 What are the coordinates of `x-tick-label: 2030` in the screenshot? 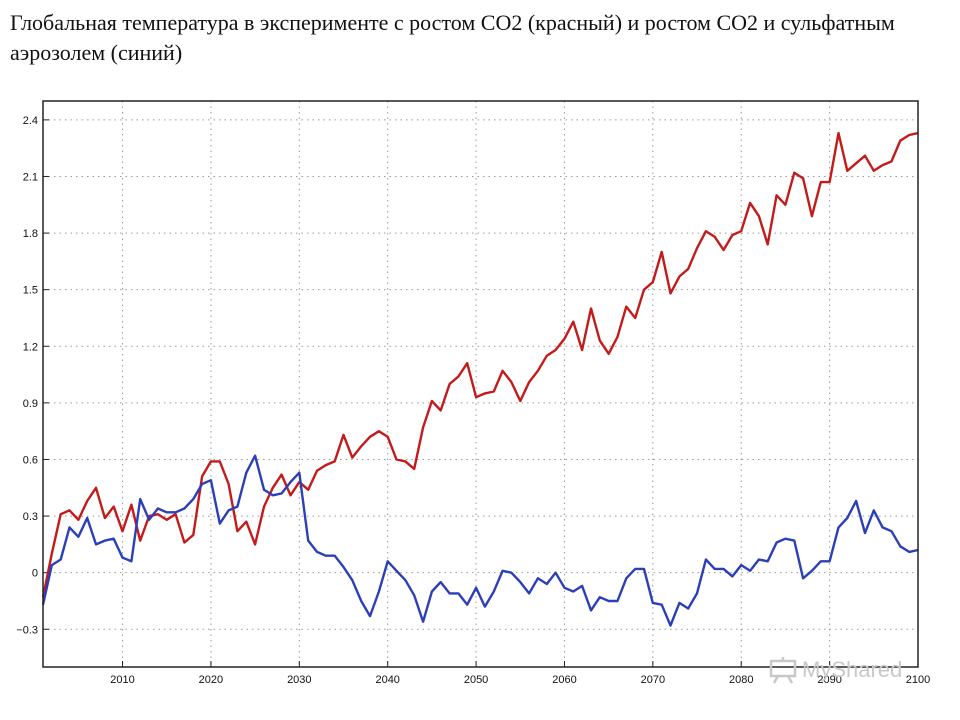 It's located at (299, 680).